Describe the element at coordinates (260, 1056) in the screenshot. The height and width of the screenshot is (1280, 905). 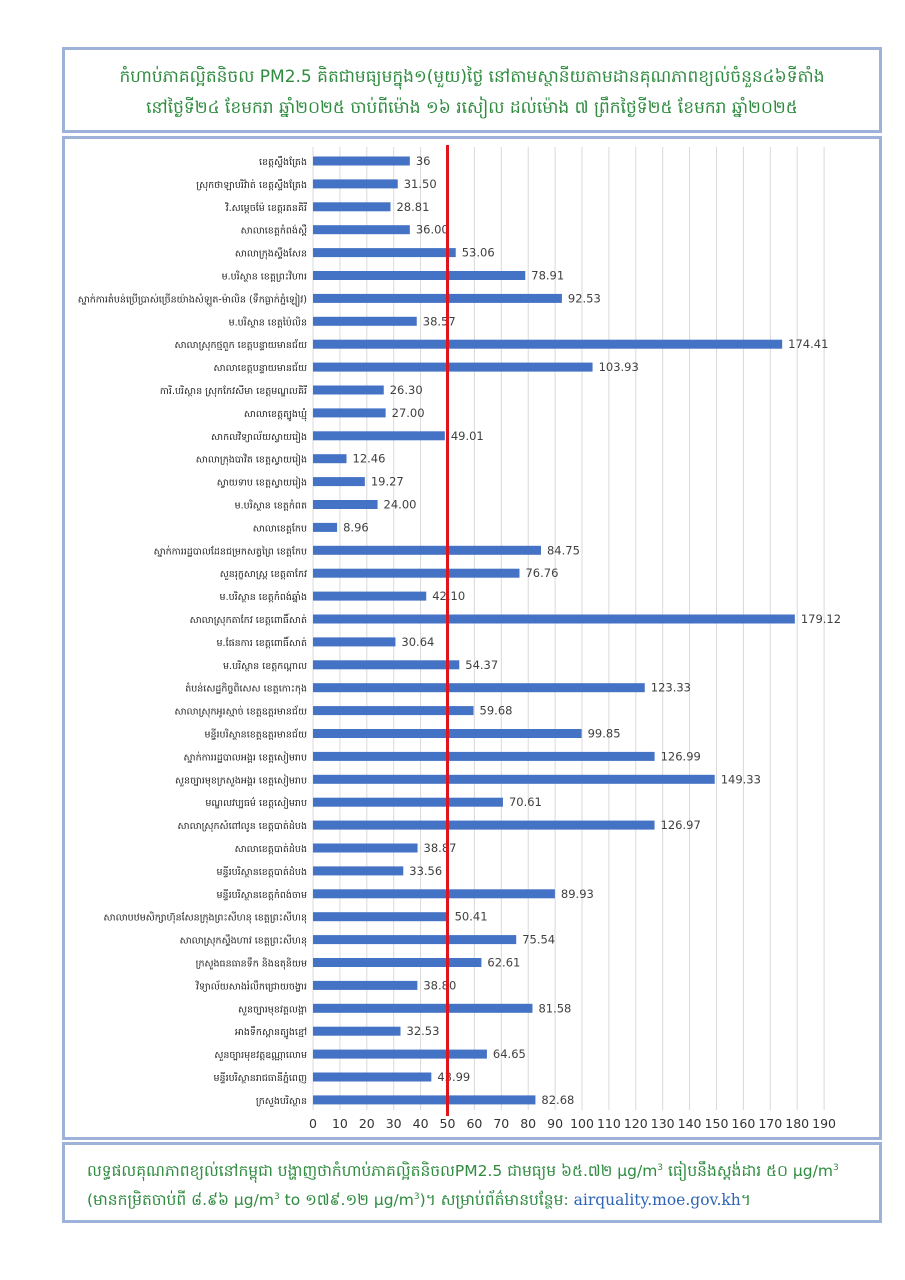
I see `category-label: សួនច្បារមុខវត្តឧណ្ណាលោម` at that location.